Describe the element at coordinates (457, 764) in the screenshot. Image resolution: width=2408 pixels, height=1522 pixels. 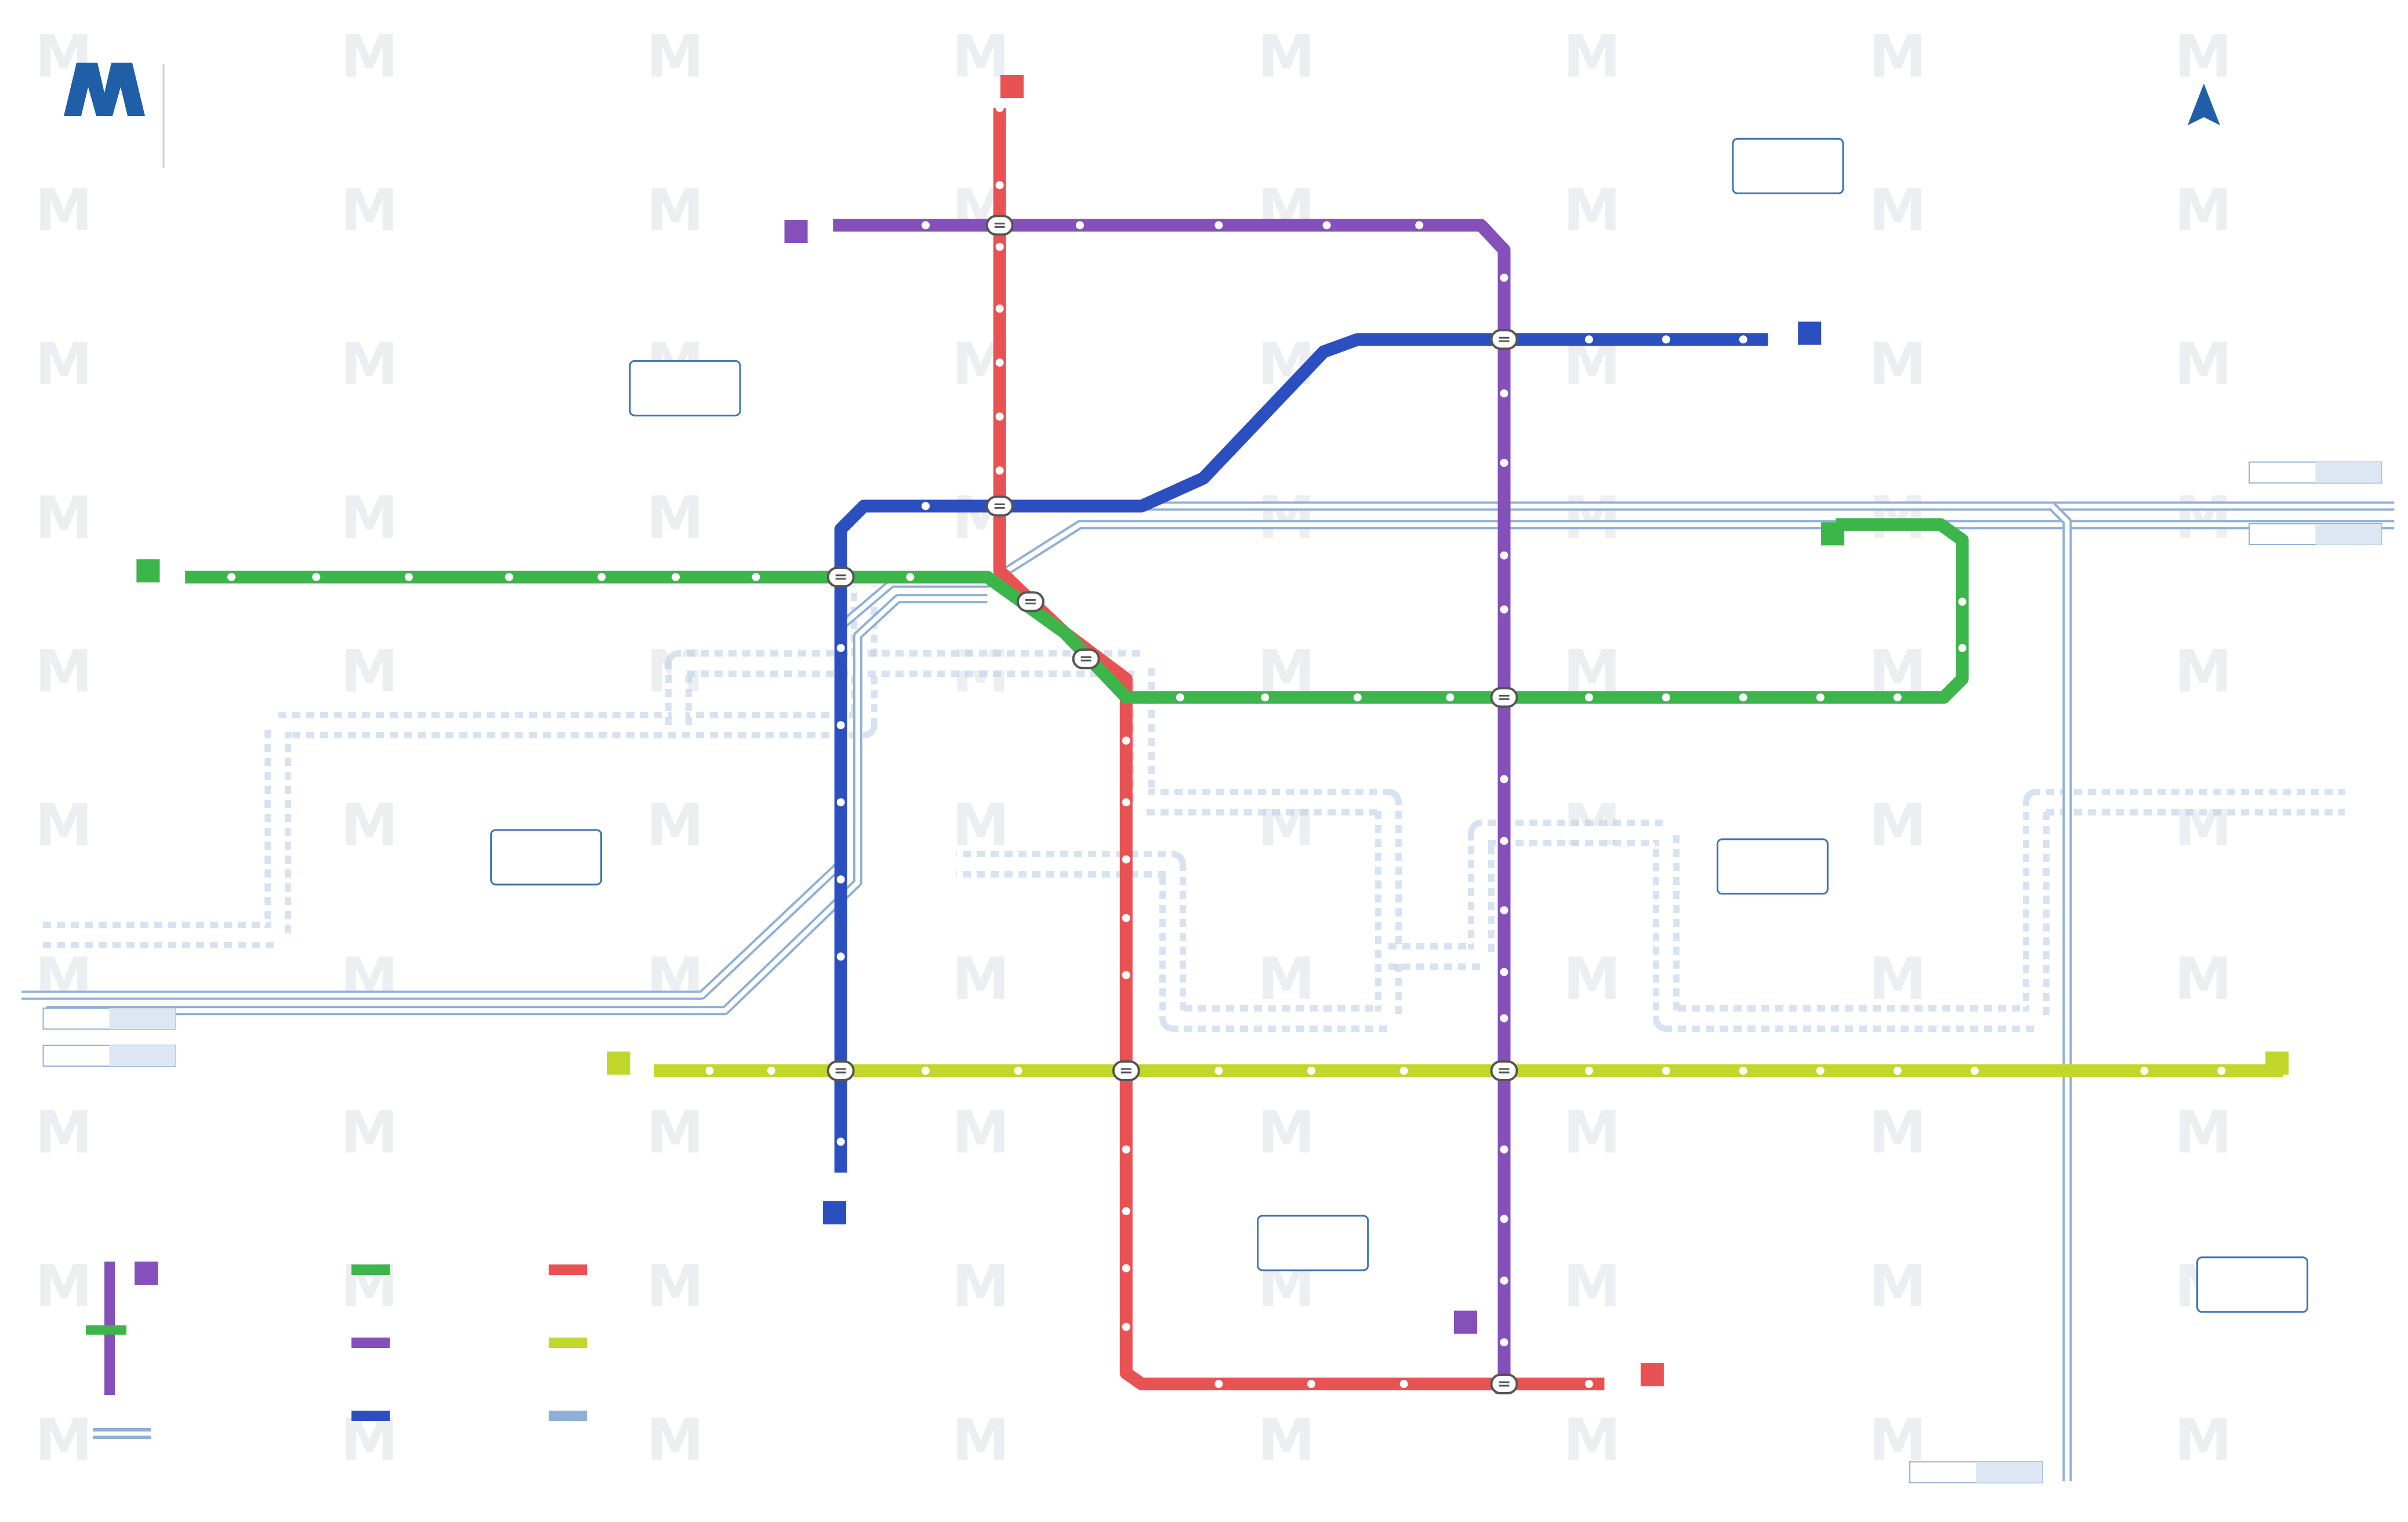
I see `river-core` at that location.